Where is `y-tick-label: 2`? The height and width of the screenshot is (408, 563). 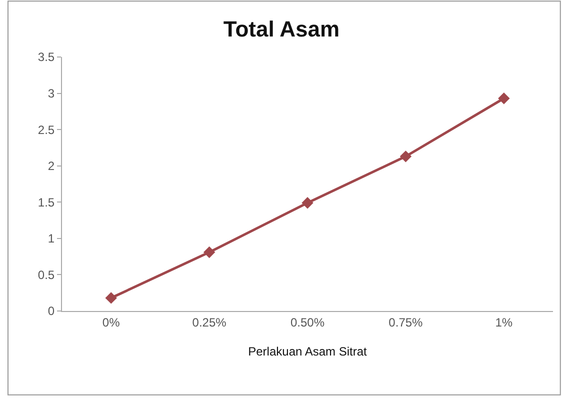 y-tick-label: 2 is located at coordinates (51, 166).